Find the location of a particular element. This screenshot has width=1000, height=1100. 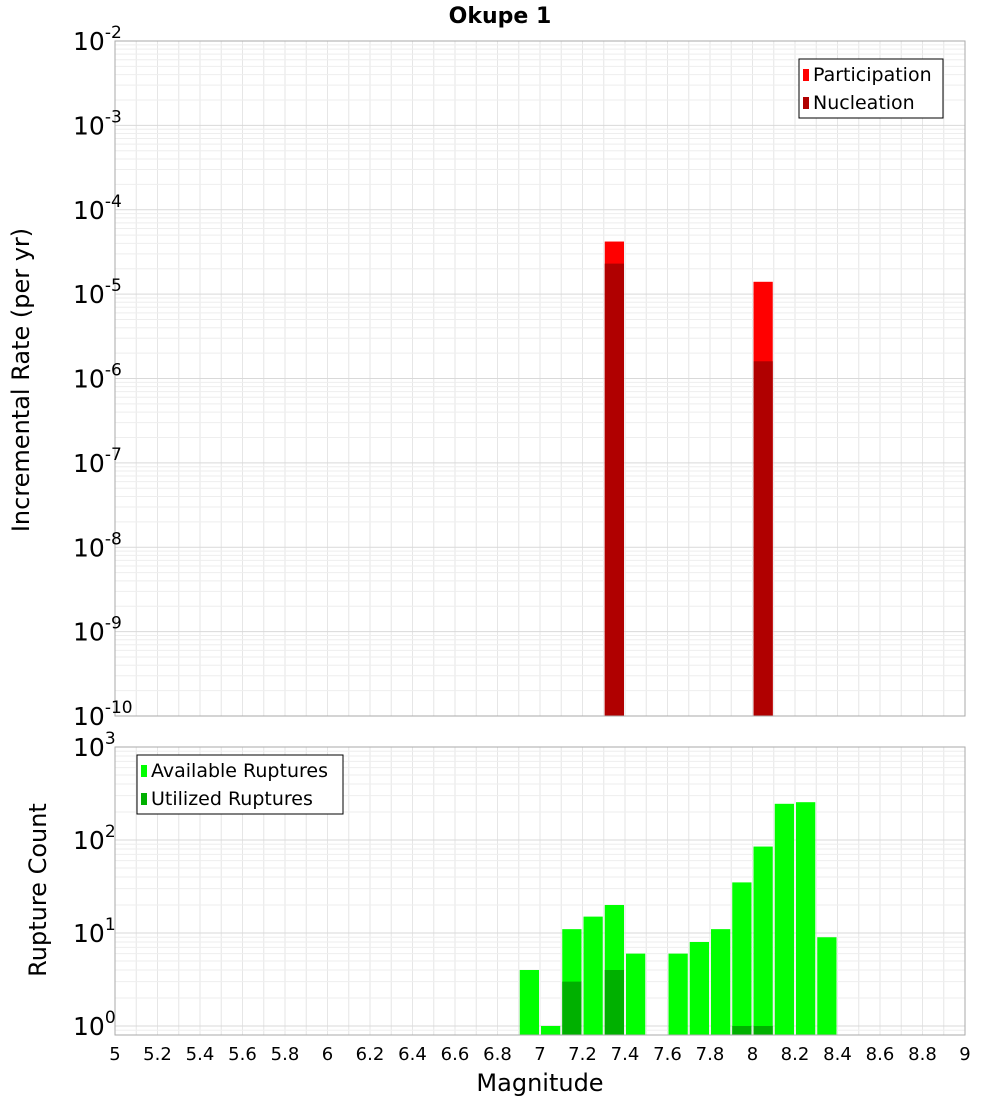

rate-ytick-label: 10⁻⁹ is located at coordinates (97, 630).